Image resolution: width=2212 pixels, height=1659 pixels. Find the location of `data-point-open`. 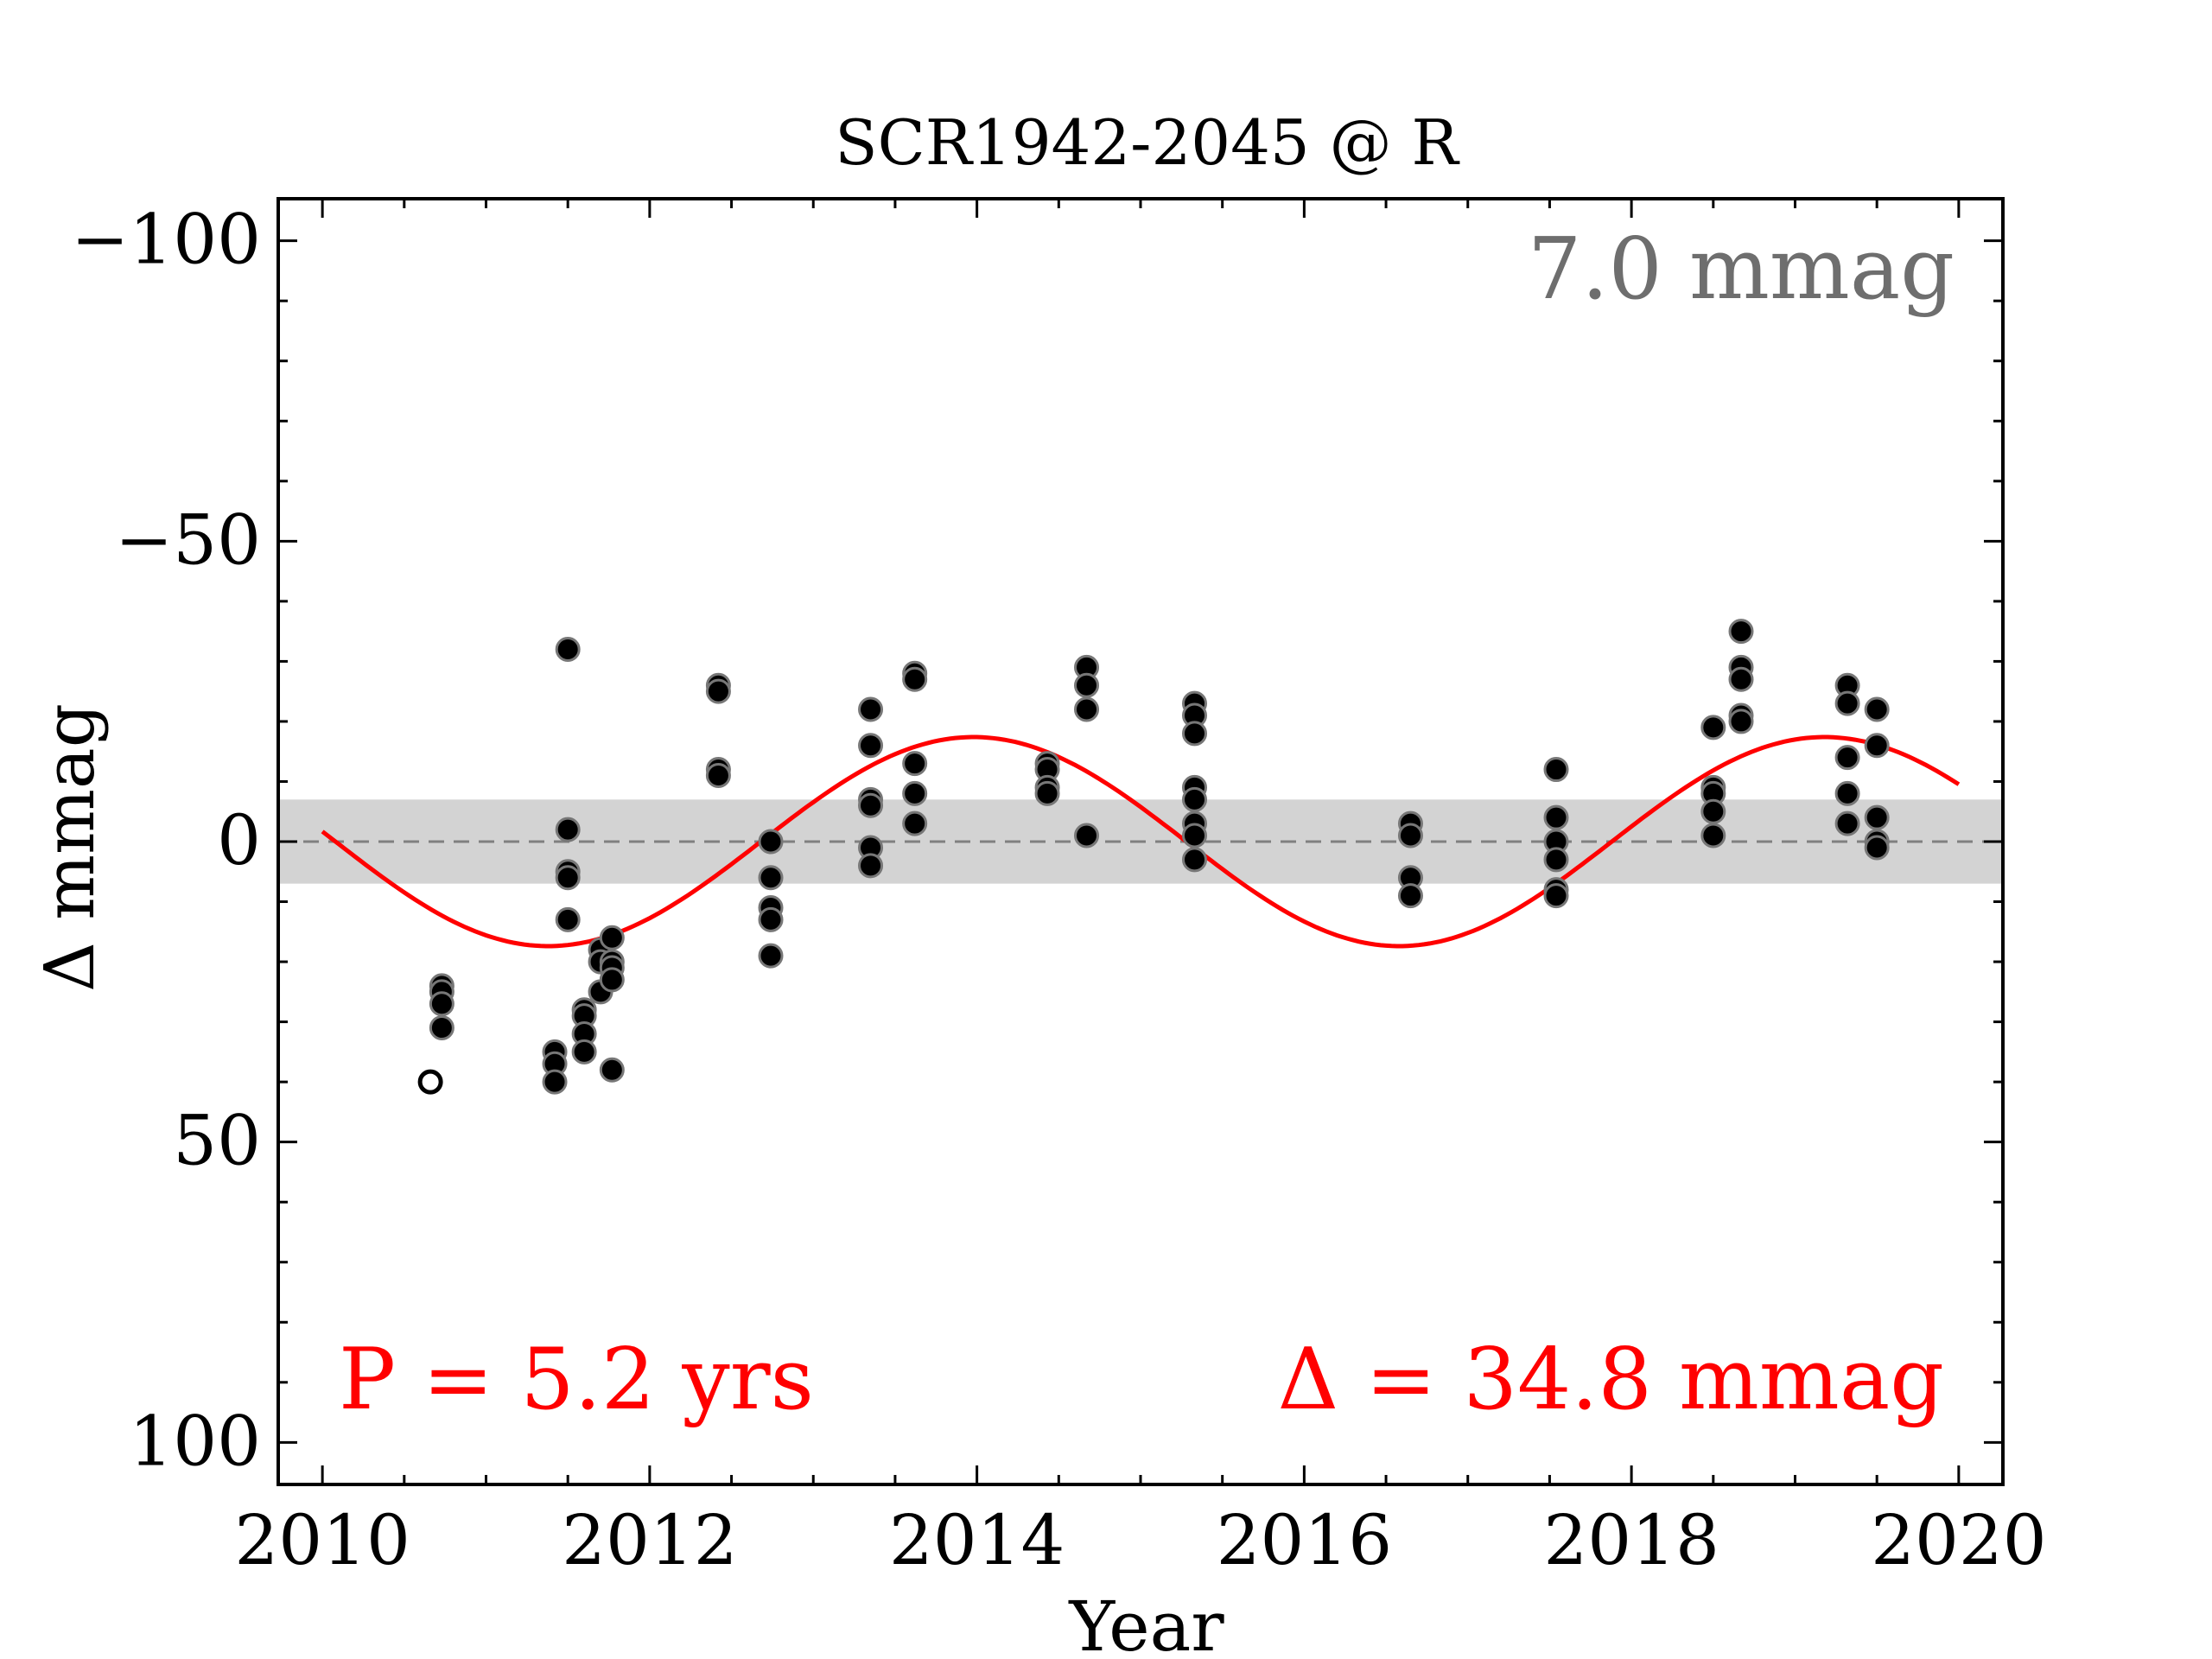

data-point-open is located at coordinates (430, 1082).